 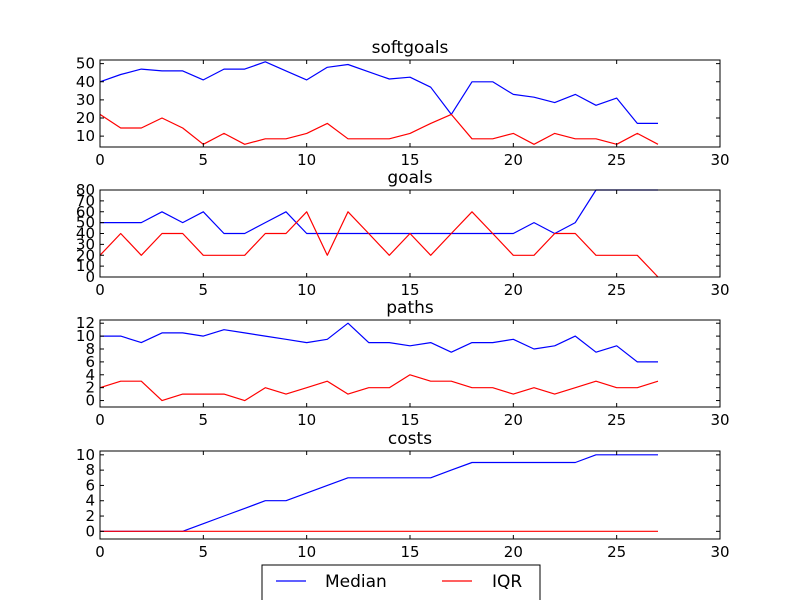 I want to click on legend: Median IQR, so click(x=401, y=582).